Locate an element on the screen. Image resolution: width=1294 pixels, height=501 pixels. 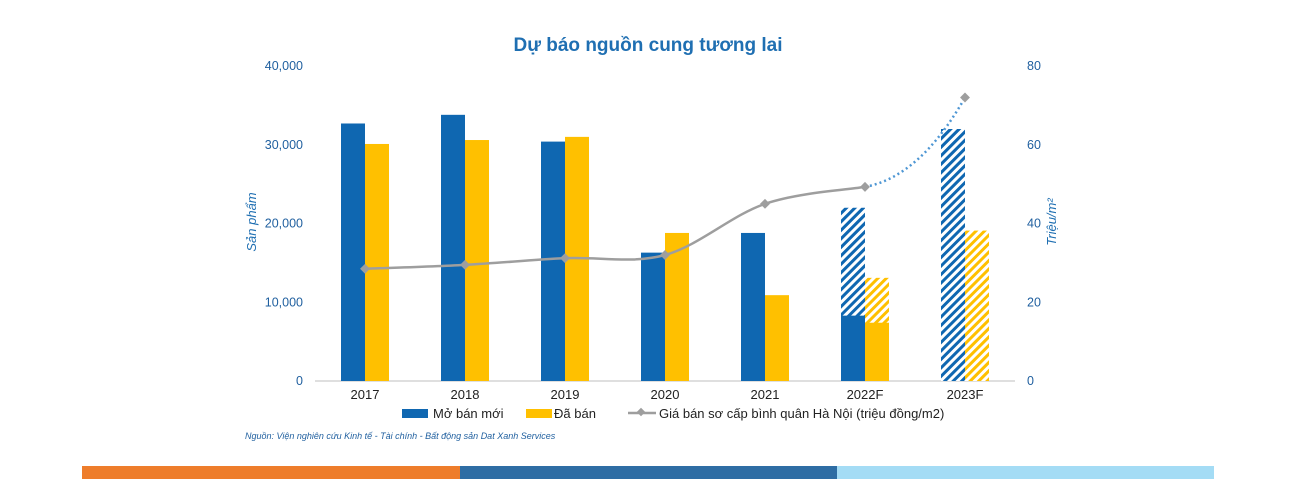
x-tick-label: 2021 is located at coordinates (765, 394).